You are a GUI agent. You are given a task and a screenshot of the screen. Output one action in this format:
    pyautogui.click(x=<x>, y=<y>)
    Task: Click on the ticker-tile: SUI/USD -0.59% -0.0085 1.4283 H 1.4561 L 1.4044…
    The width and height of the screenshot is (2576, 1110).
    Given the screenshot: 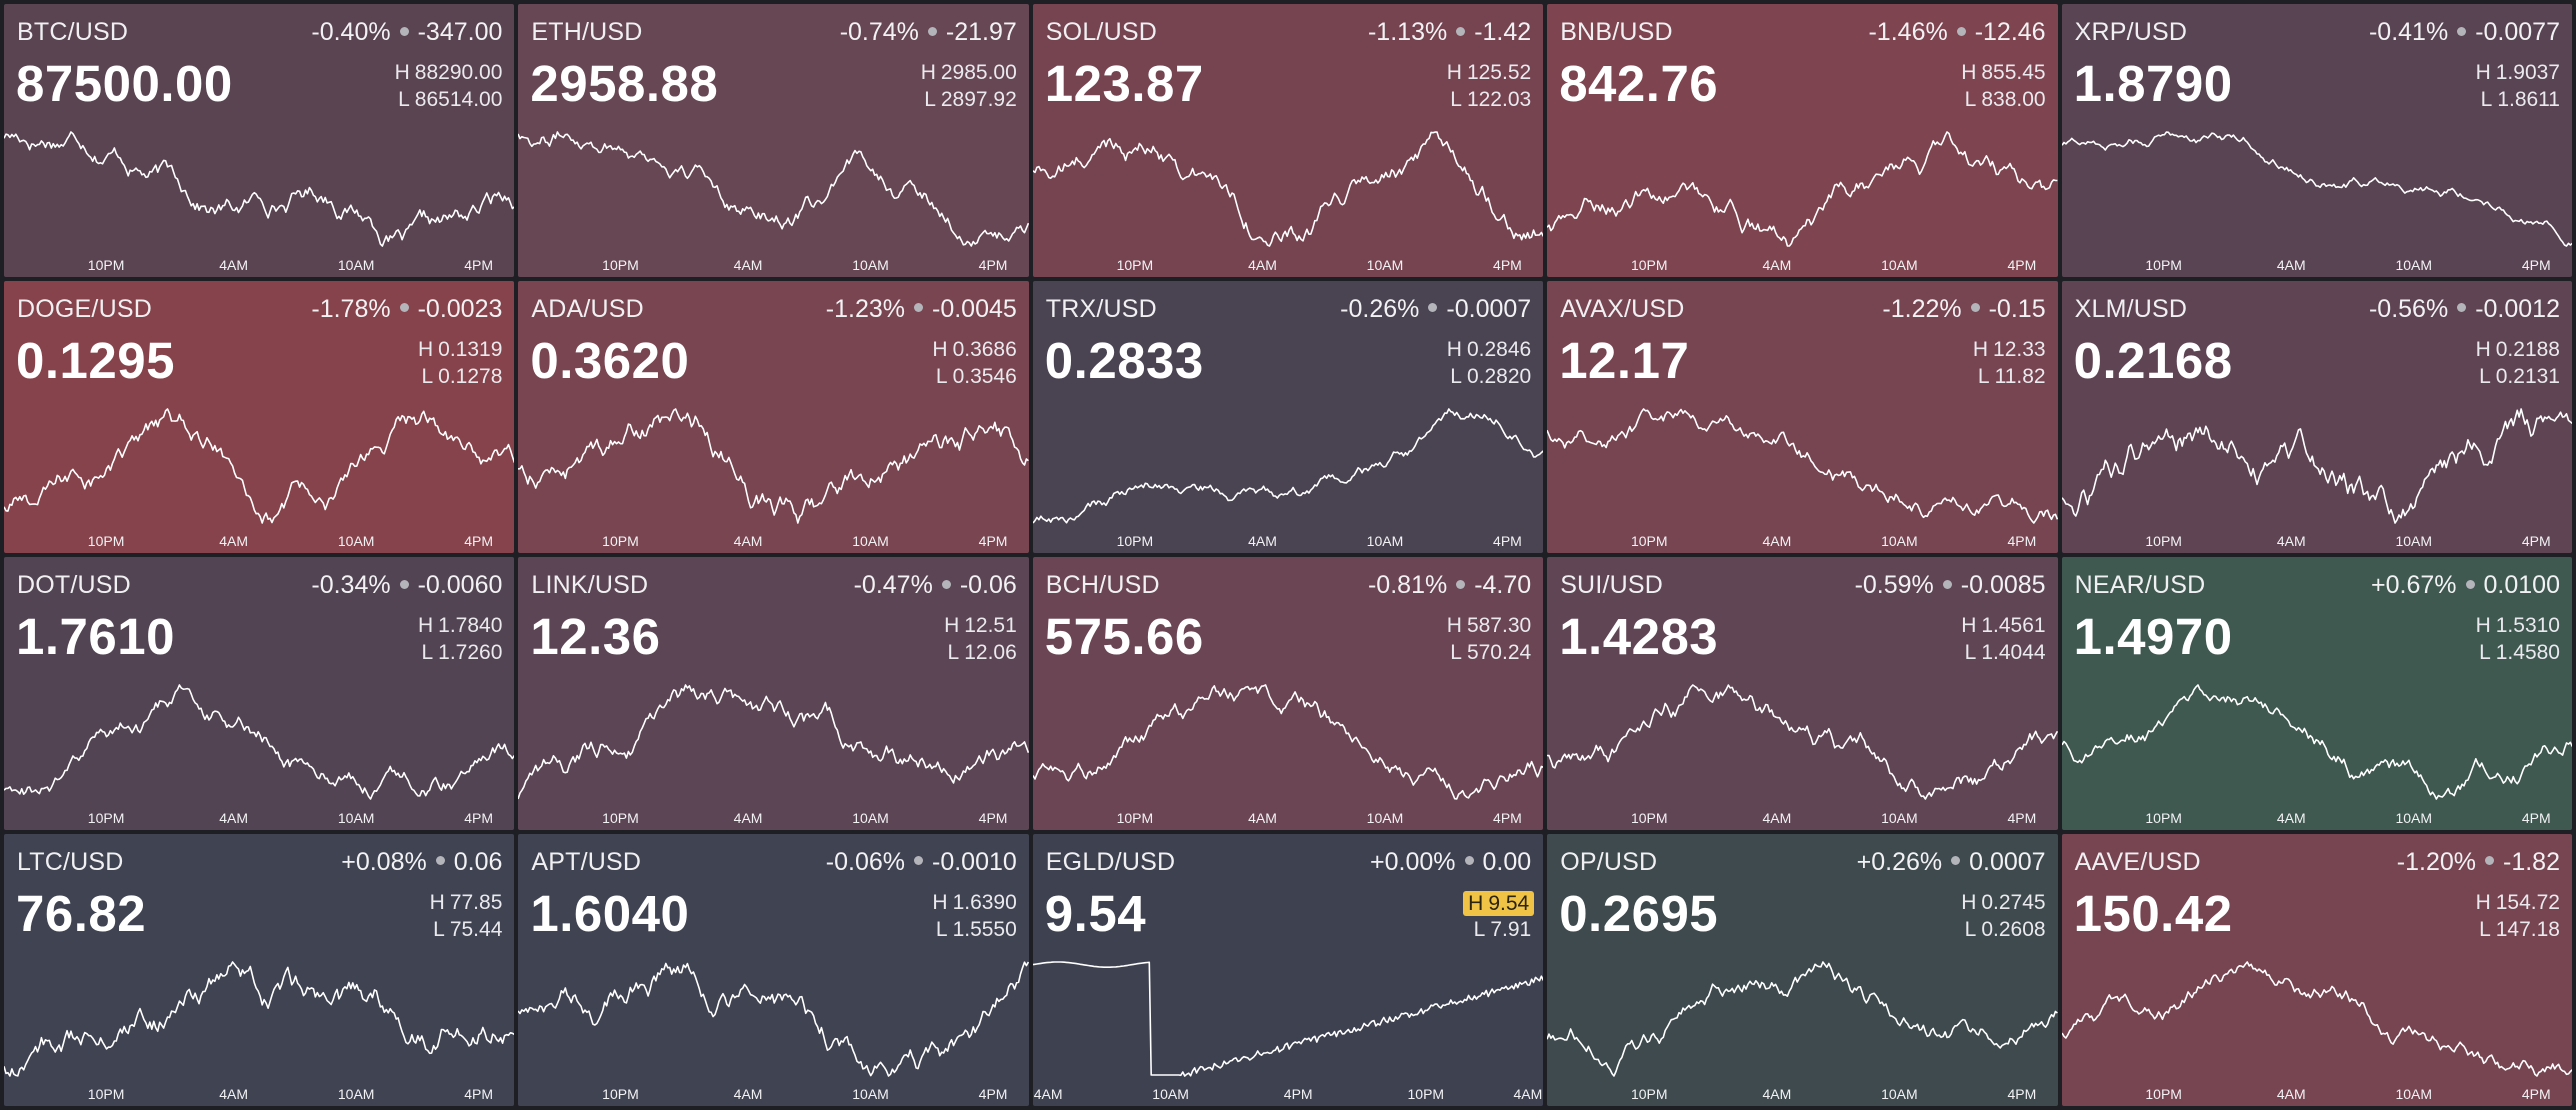 What is the action you would take?
    pyautogui.click(x=1802, y=693)
    